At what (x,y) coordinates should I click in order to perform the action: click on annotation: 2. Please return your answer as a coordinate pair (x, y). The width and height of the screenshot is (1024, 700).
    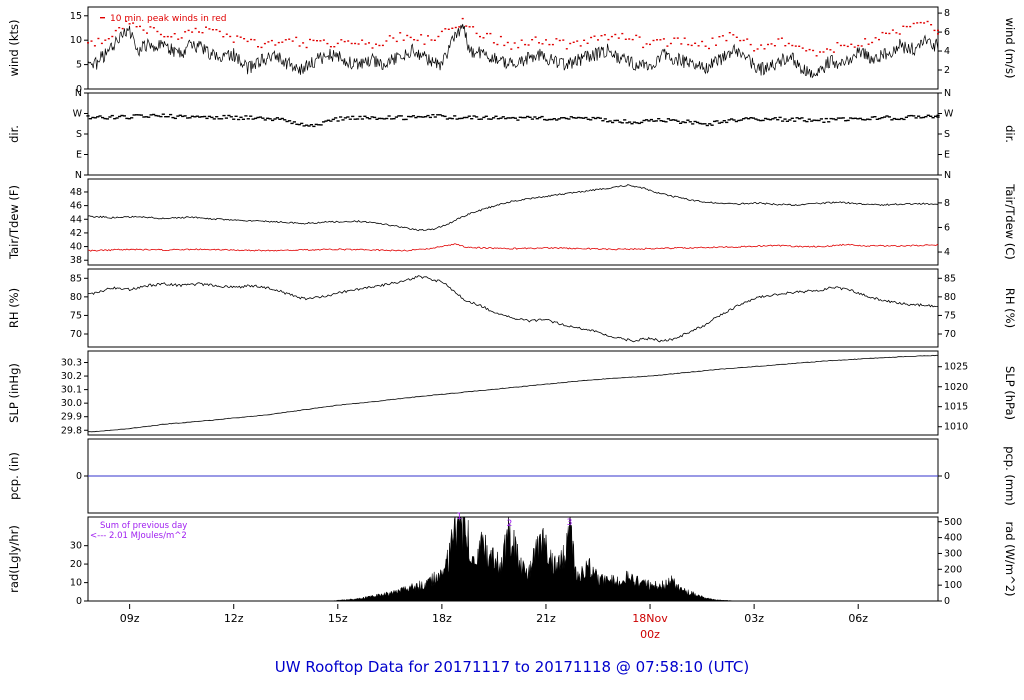
    Looking at the image, I should click on (510, 524).